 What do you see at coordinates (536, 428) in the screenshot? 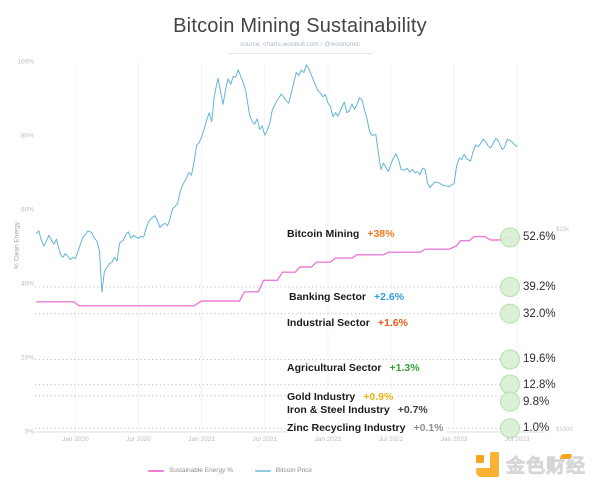
I see `sector-value: 1.0%` at bounding box center [536, 428].